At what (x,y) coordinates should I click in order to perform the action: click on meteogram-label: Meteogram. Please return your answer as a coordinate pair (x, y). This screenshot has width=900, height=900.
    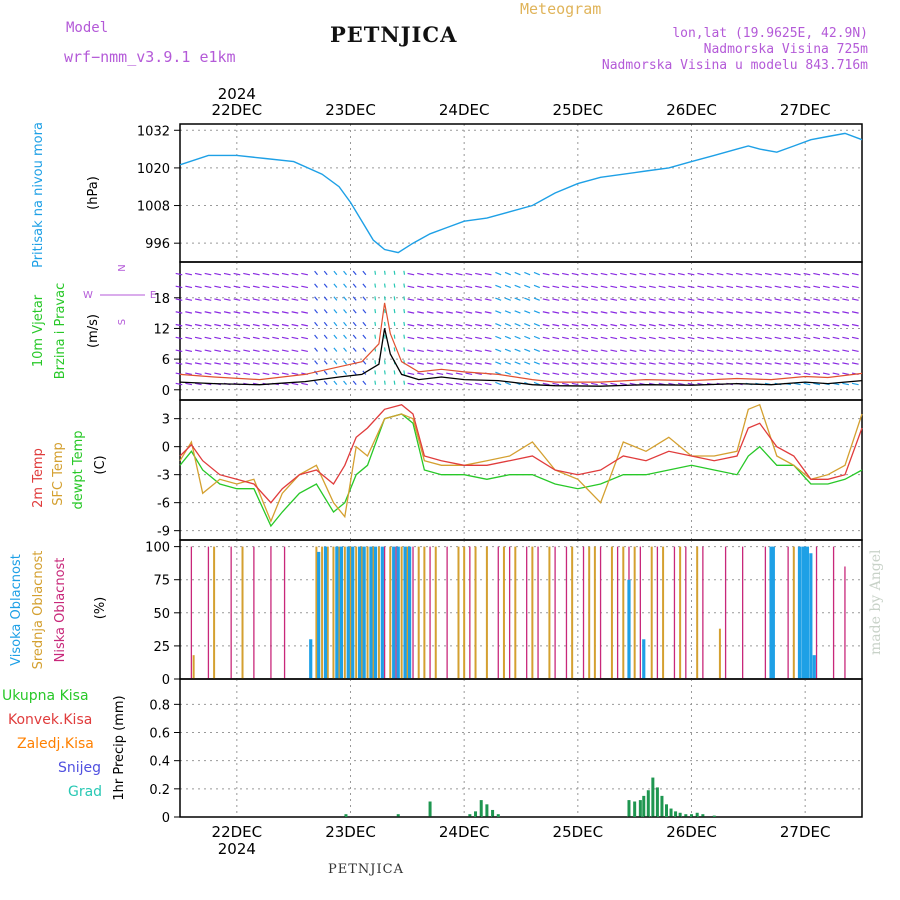
    Looking at the image, I should click on (561, 9).